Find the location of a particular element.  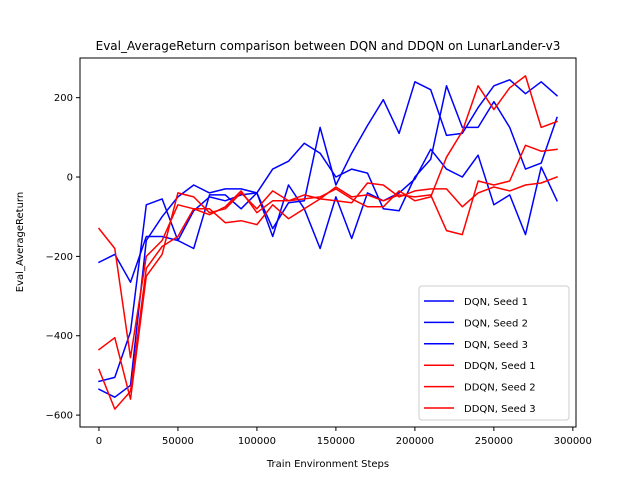

x-tick-label: 150000 is located at coordinates (336, 441).